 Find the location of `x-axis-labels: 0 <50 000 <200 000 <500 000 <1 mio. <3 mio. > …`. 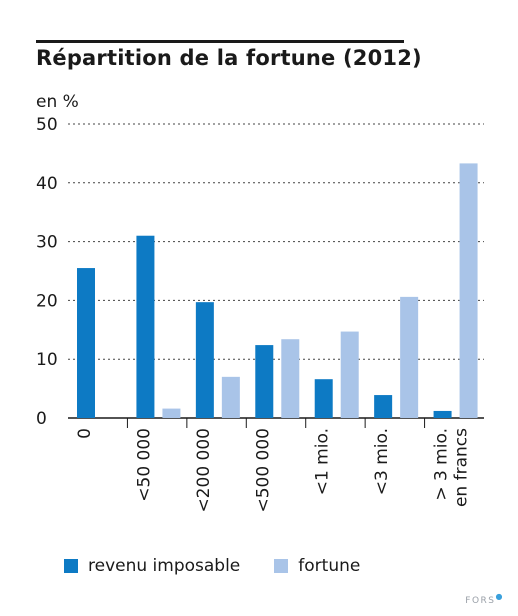

x-axis-labels: 0 <50 000 <200 000 <500 000 <1 mio. <3 mio. > … is located at coordinates (273, 470).